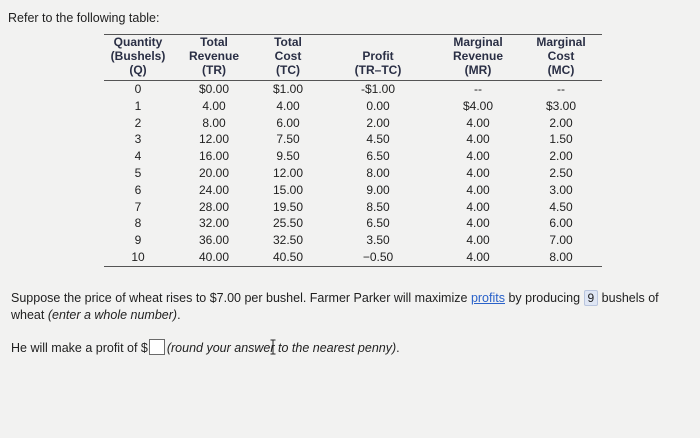  I want to click on header-line: (MR), so click(478, 70).